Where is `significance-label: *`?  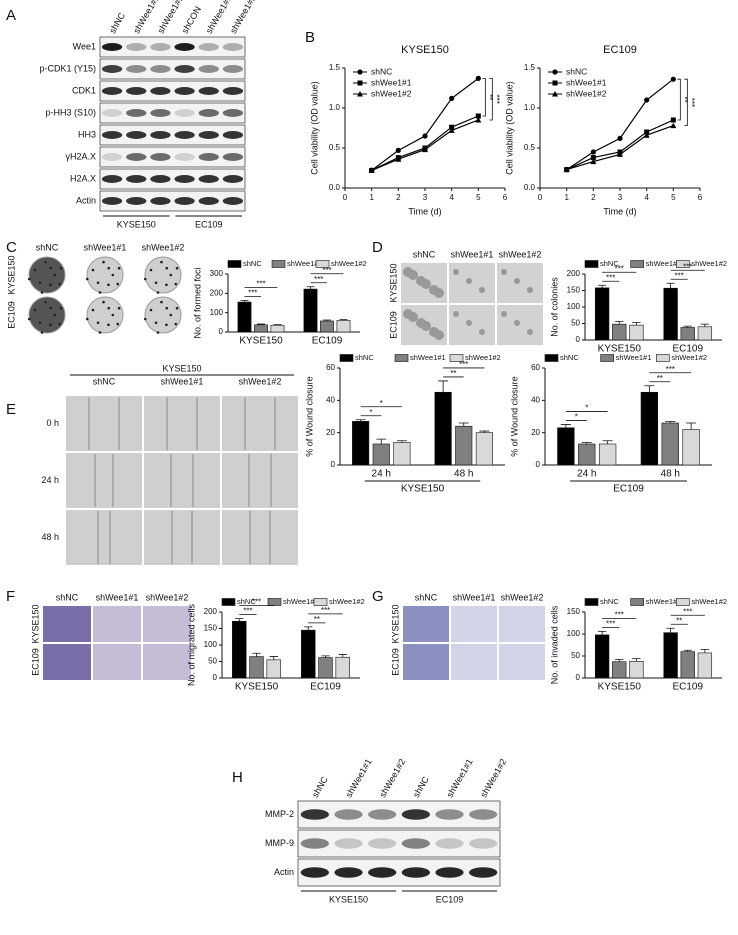 significance-label: * is located at coordinates (576, 417).